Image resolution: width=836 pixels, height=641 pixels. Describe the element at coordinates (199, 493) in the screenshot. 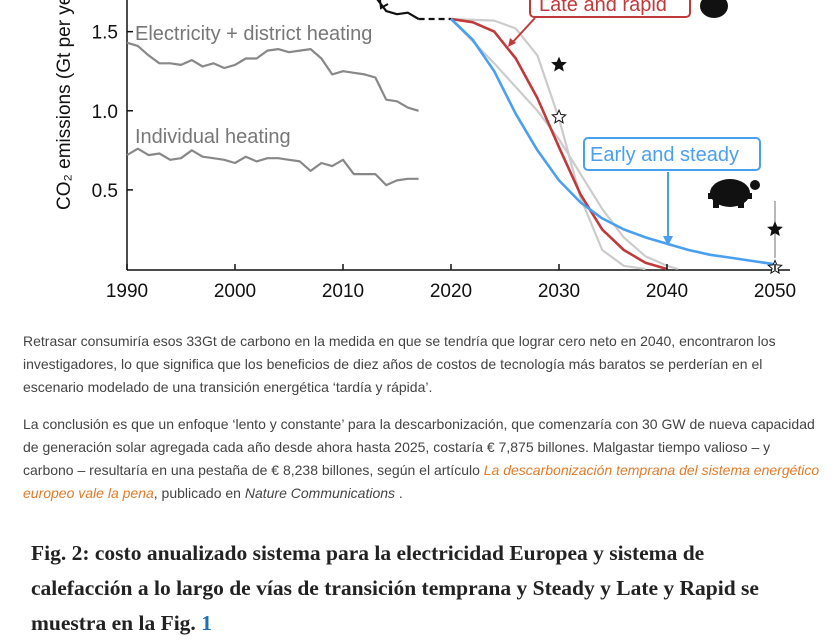

I see `text: , publicado en` at that location.